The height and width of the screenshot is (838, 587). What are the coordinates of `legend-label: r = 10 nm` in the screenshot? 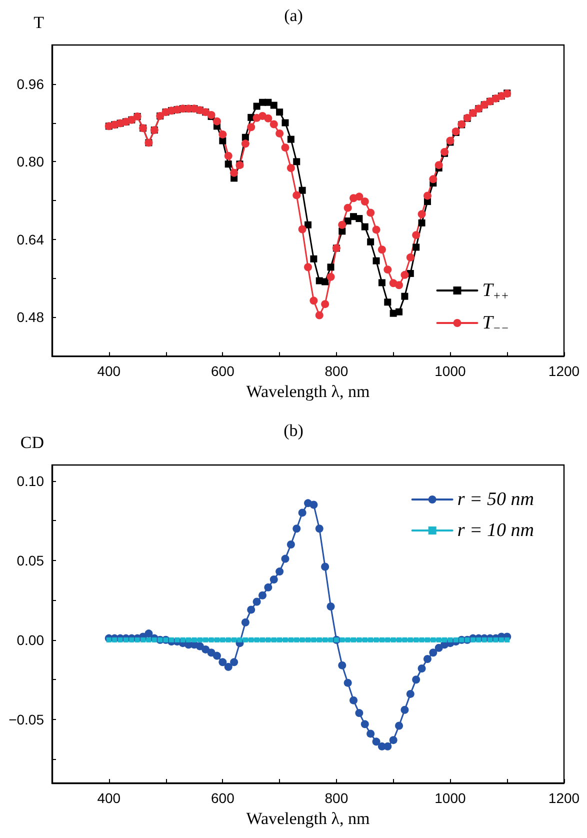 It's located at (495, 530).